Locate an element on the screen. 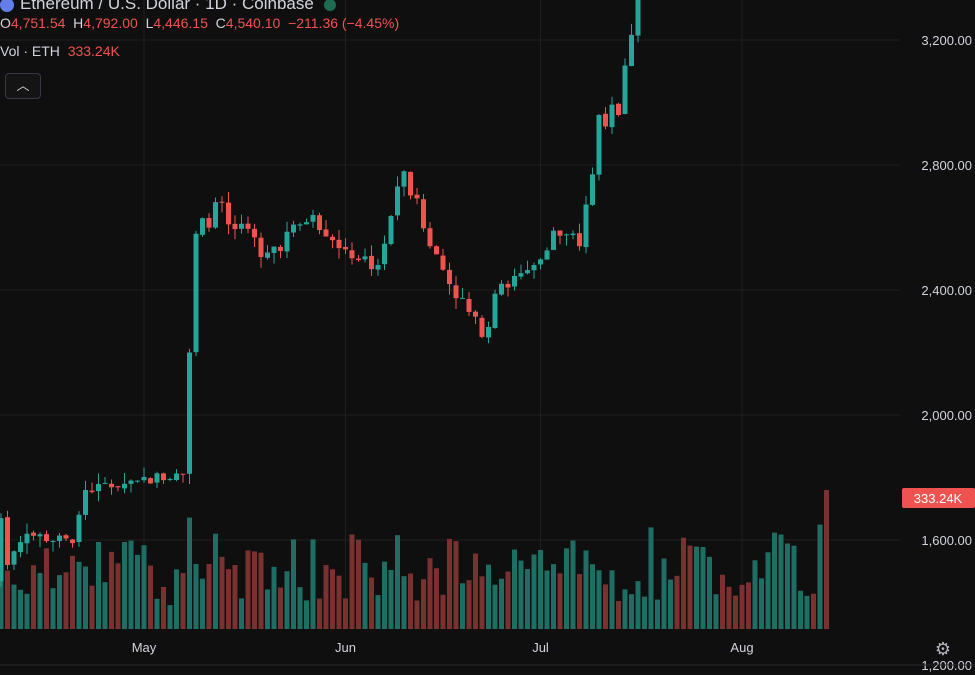  collapse-legend-button: ︿ is located at coordinates (23, 86).